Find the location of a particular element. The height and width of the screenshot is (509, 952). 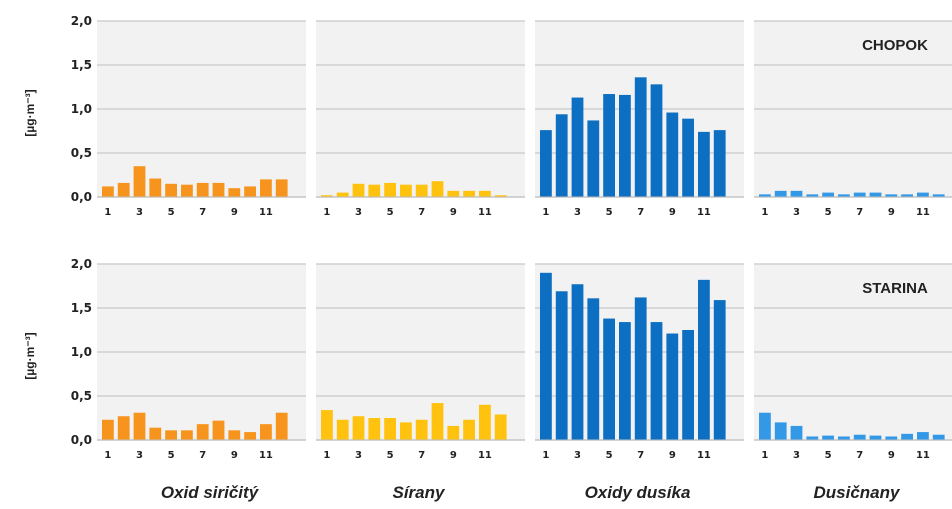

y-axis-label: [µg·m⁻³] is located at coordinates (30, 355).